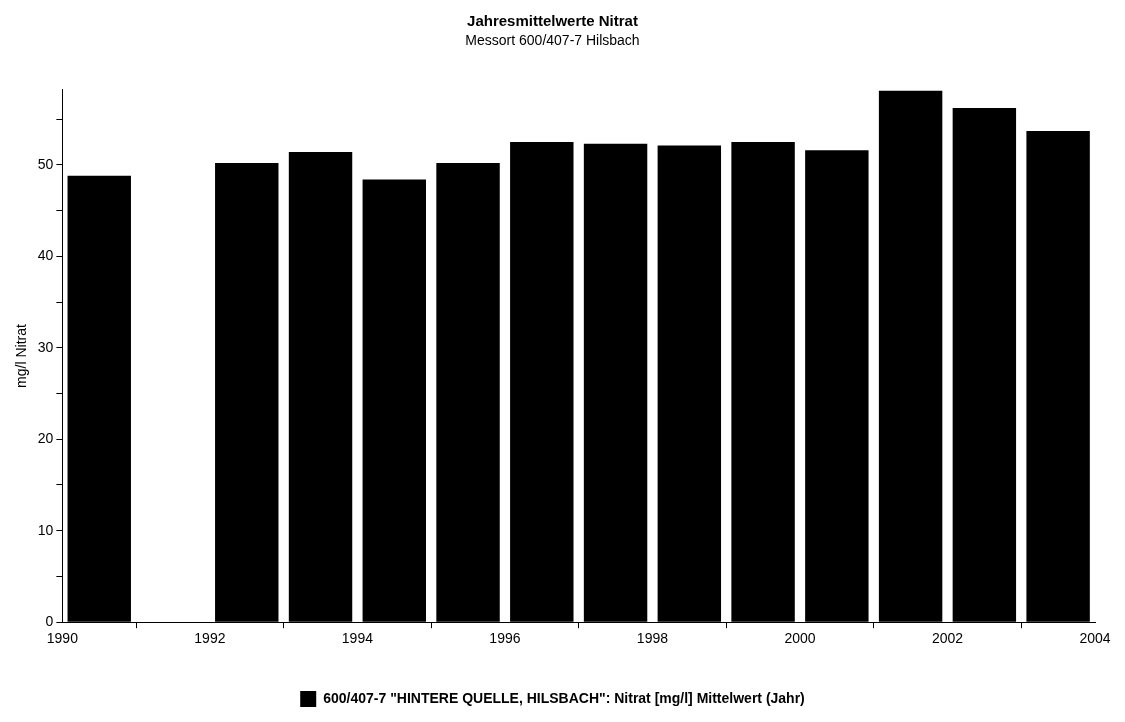 The image size is (1125, 722). What do you see at coordinates (505, 638) in the screenshot?
I see `x-tick-label: 1996` at bounding box center [505, 638].